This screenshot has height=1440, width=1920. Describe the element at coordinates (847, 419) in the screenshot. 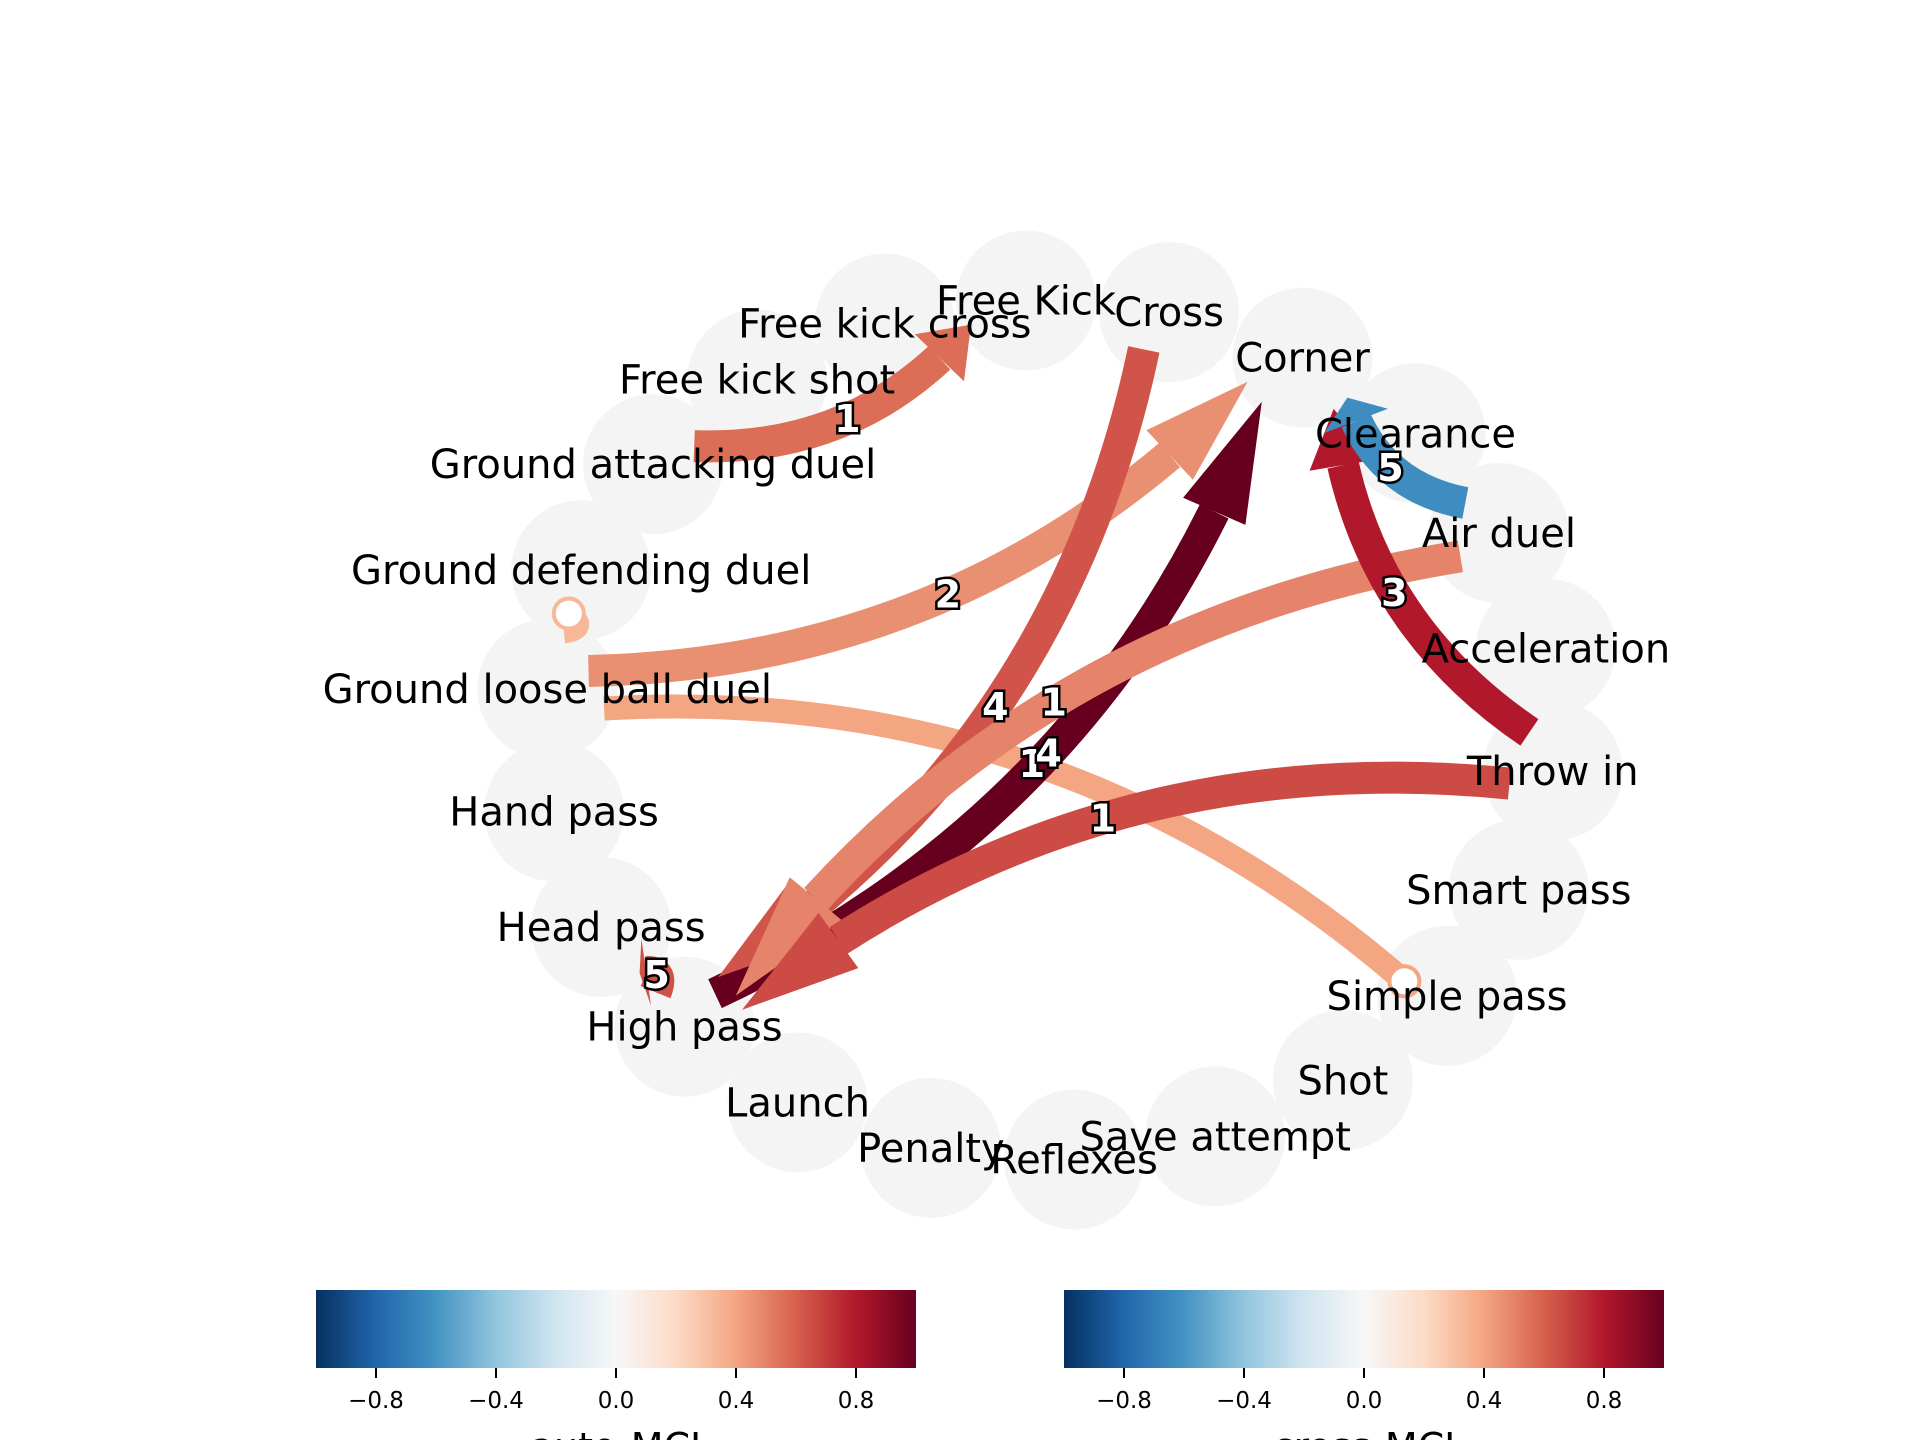

I see `link-label-ground_attacking_duel-free_kick: 1` at that location.